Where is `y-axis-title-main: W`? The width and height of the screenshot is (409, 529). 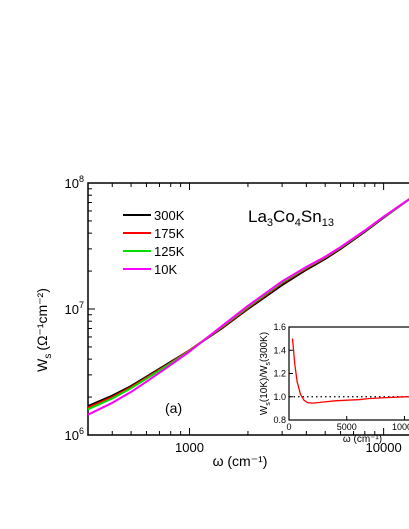 y-axis-title-main: W is located at coordinates (42, 365).